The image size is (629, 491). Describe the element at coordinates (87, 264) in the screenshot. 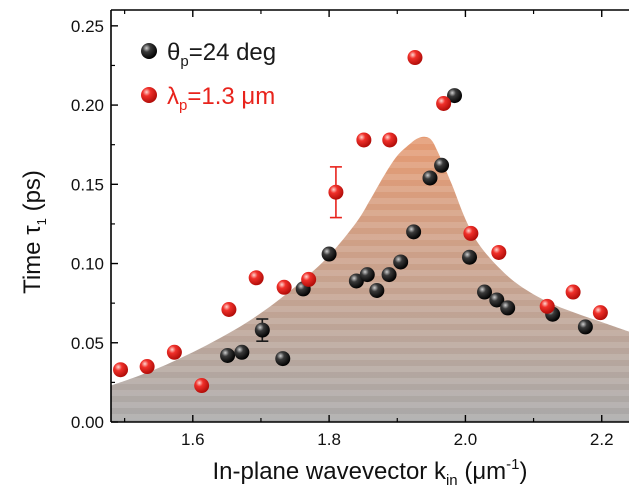

I see `y-tick-label: 0.10` at that location.